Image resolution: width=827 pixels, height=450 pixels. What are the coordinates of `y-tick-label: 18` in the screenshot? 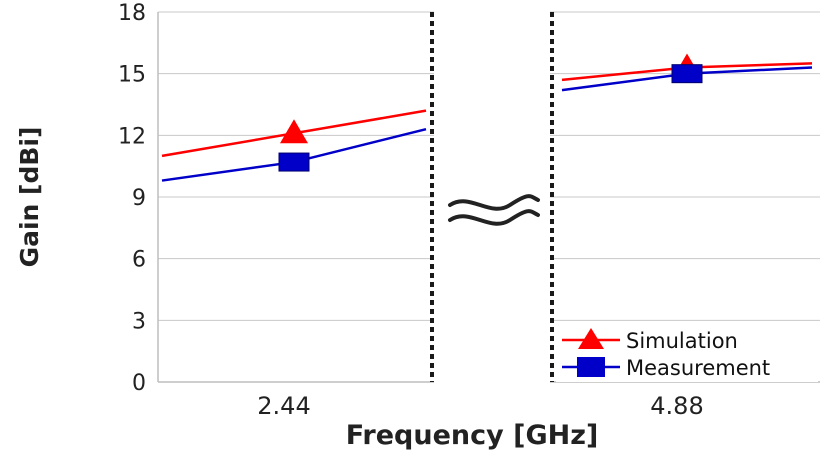 It's located at (132, 13).